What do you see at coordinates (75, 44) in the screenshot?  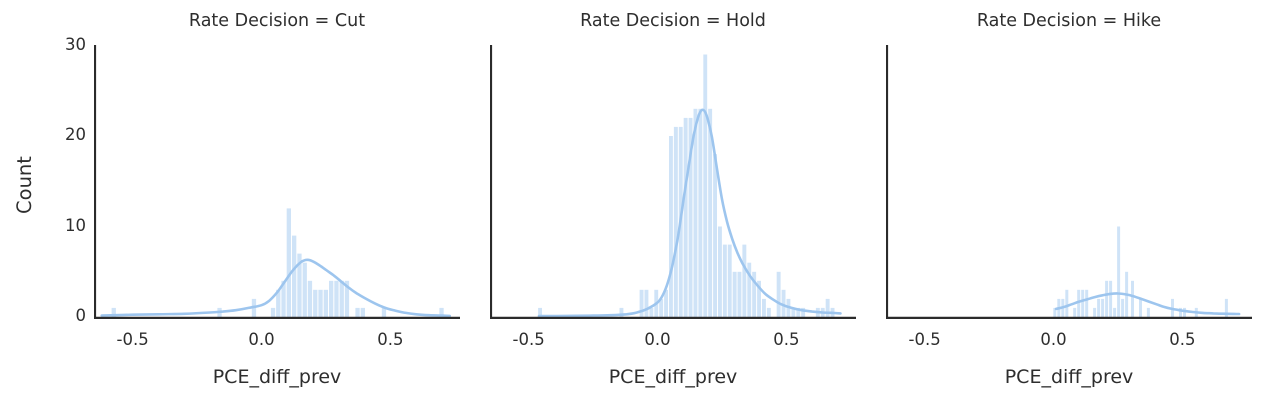 I see `y-tick-label: 30` at bounding box center [75, 44].